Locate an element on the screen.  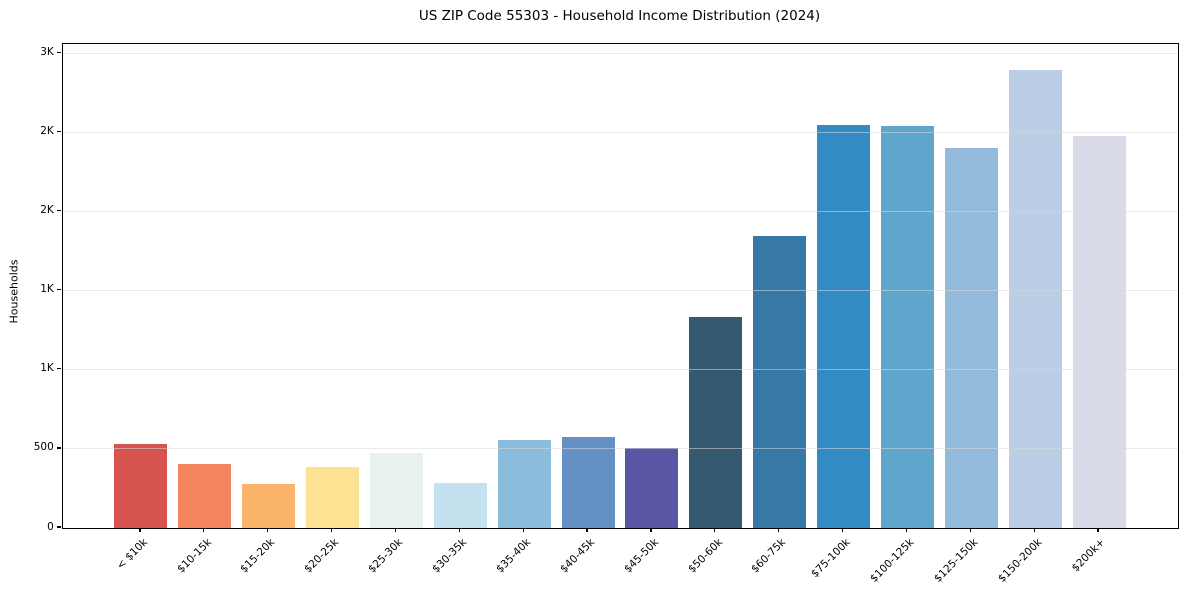
x-tick-label: $20-25k is located at coordinates (322, 556).